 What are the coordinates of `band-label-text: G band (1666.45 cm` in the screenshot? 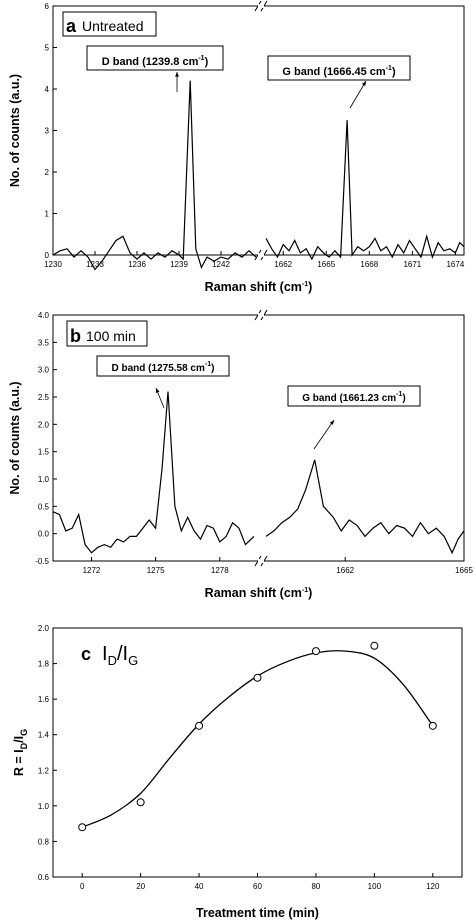 It's located at (334, 72).